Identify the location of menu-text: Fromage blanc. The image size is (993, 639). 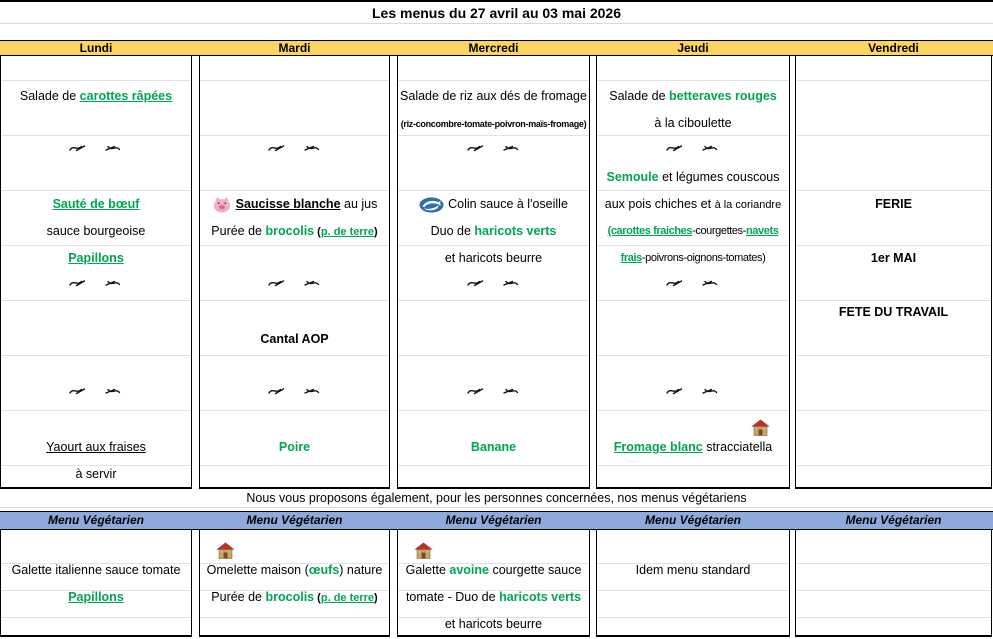
(658, 447).